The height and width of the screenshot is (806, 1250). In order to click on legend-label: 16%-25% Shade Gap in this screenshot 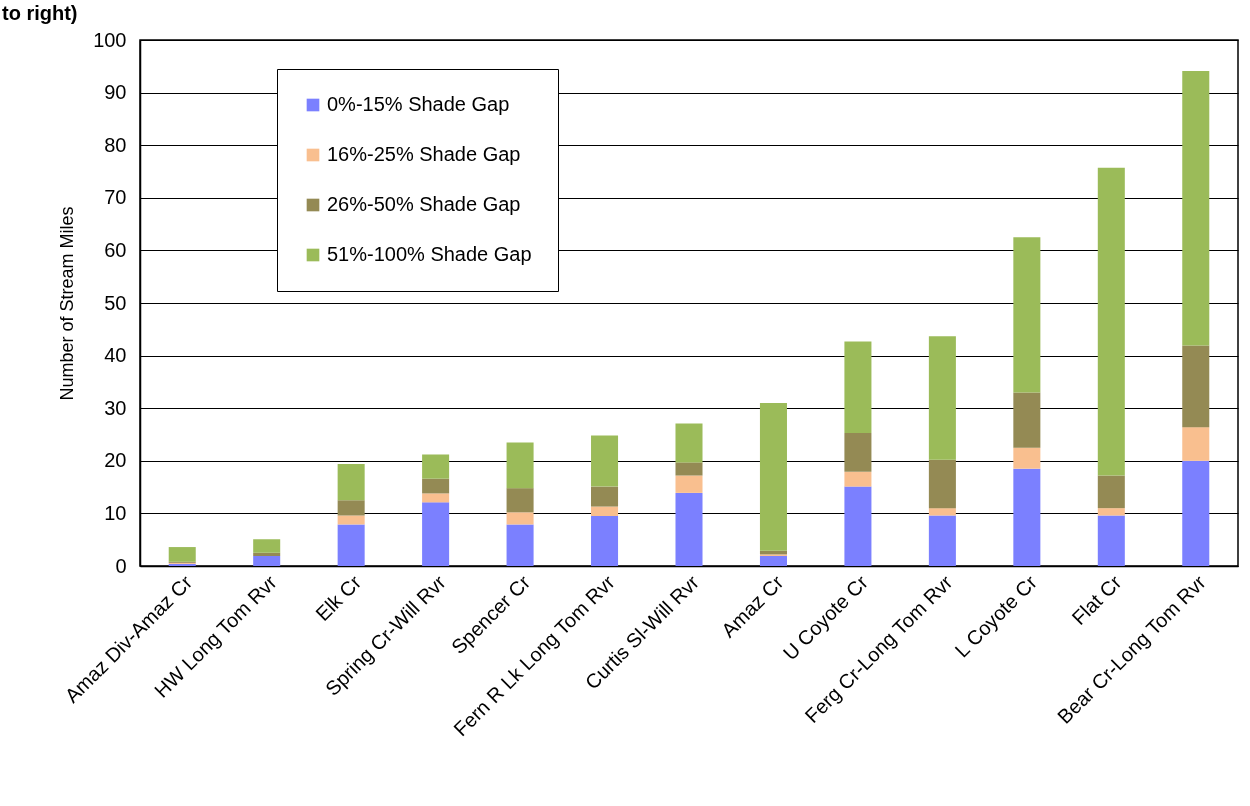, I will do `click(424, 154)`.